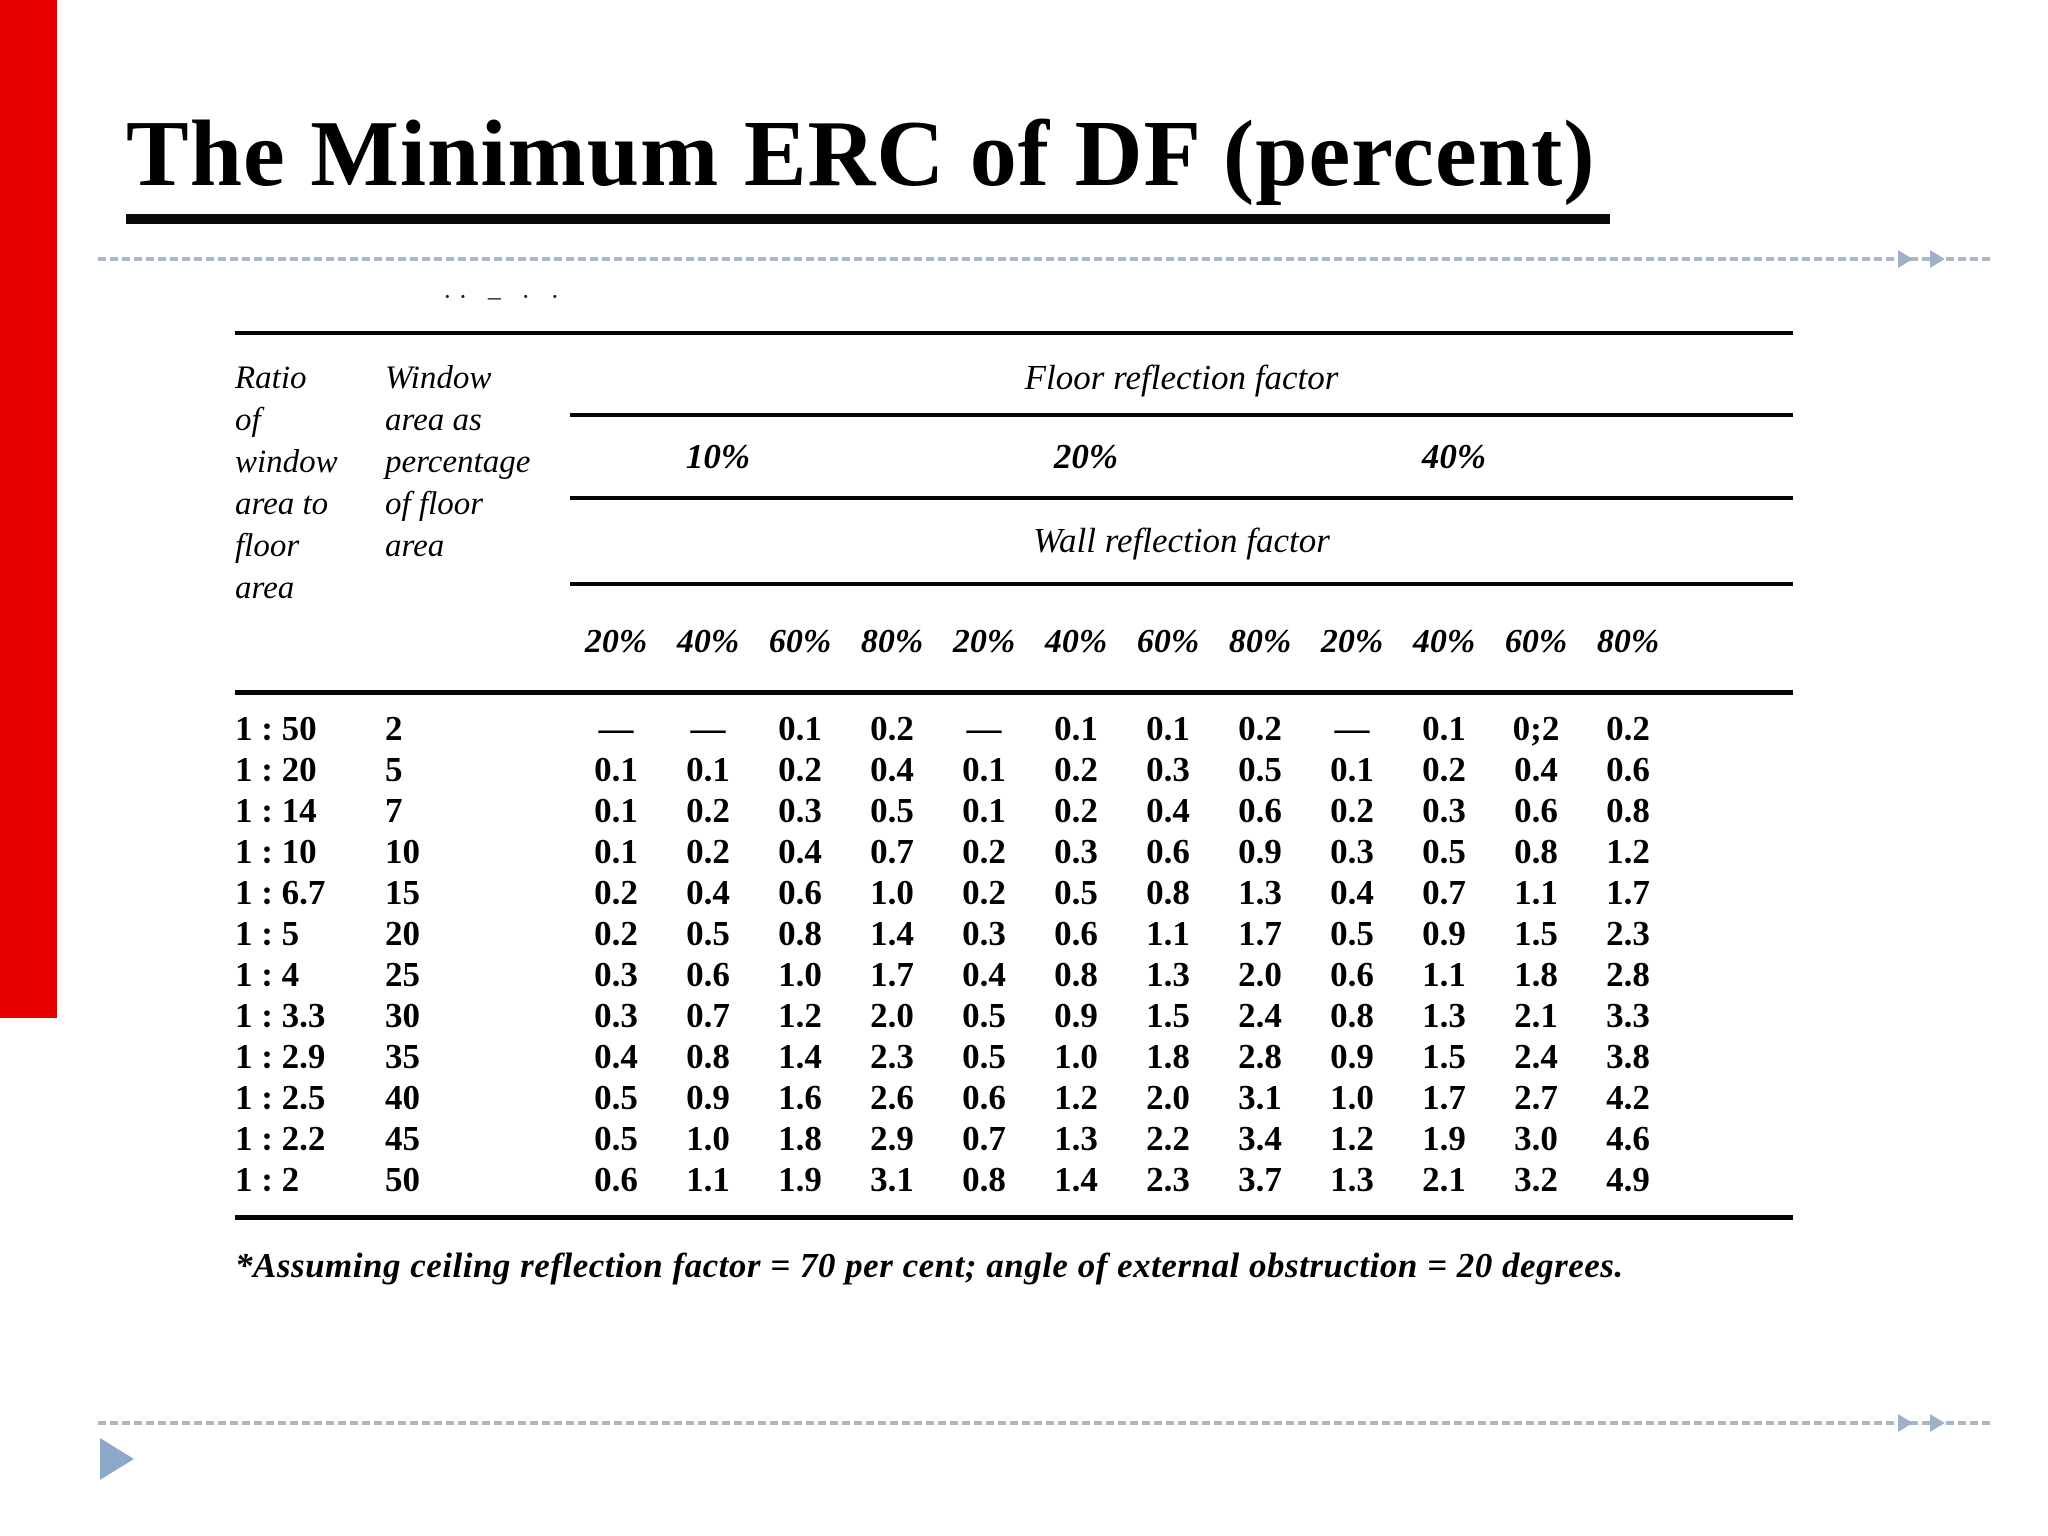  Describe the element at coordinates (402, 1097) in the screenshot. I see `window-pct-cell: 40` at that location.